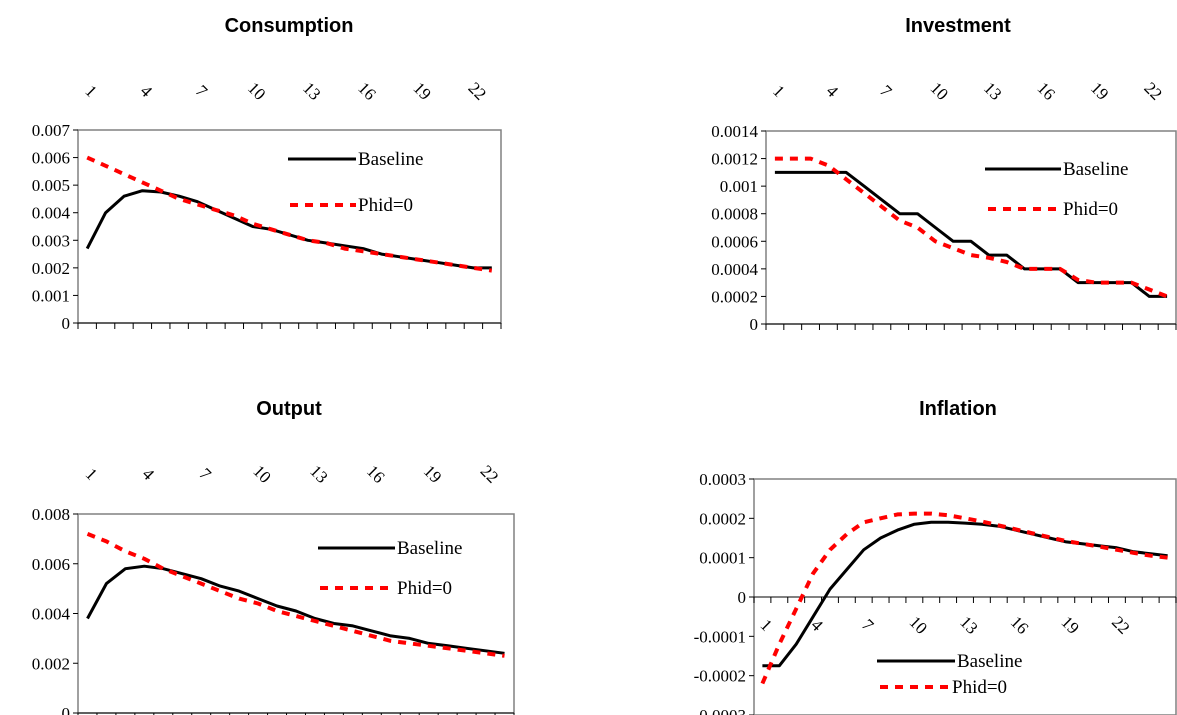  What do you see at coordinates (720, 676) in the screenshot?
I see `y-tick-label: -0.0002` at bounding box center [720, 676].